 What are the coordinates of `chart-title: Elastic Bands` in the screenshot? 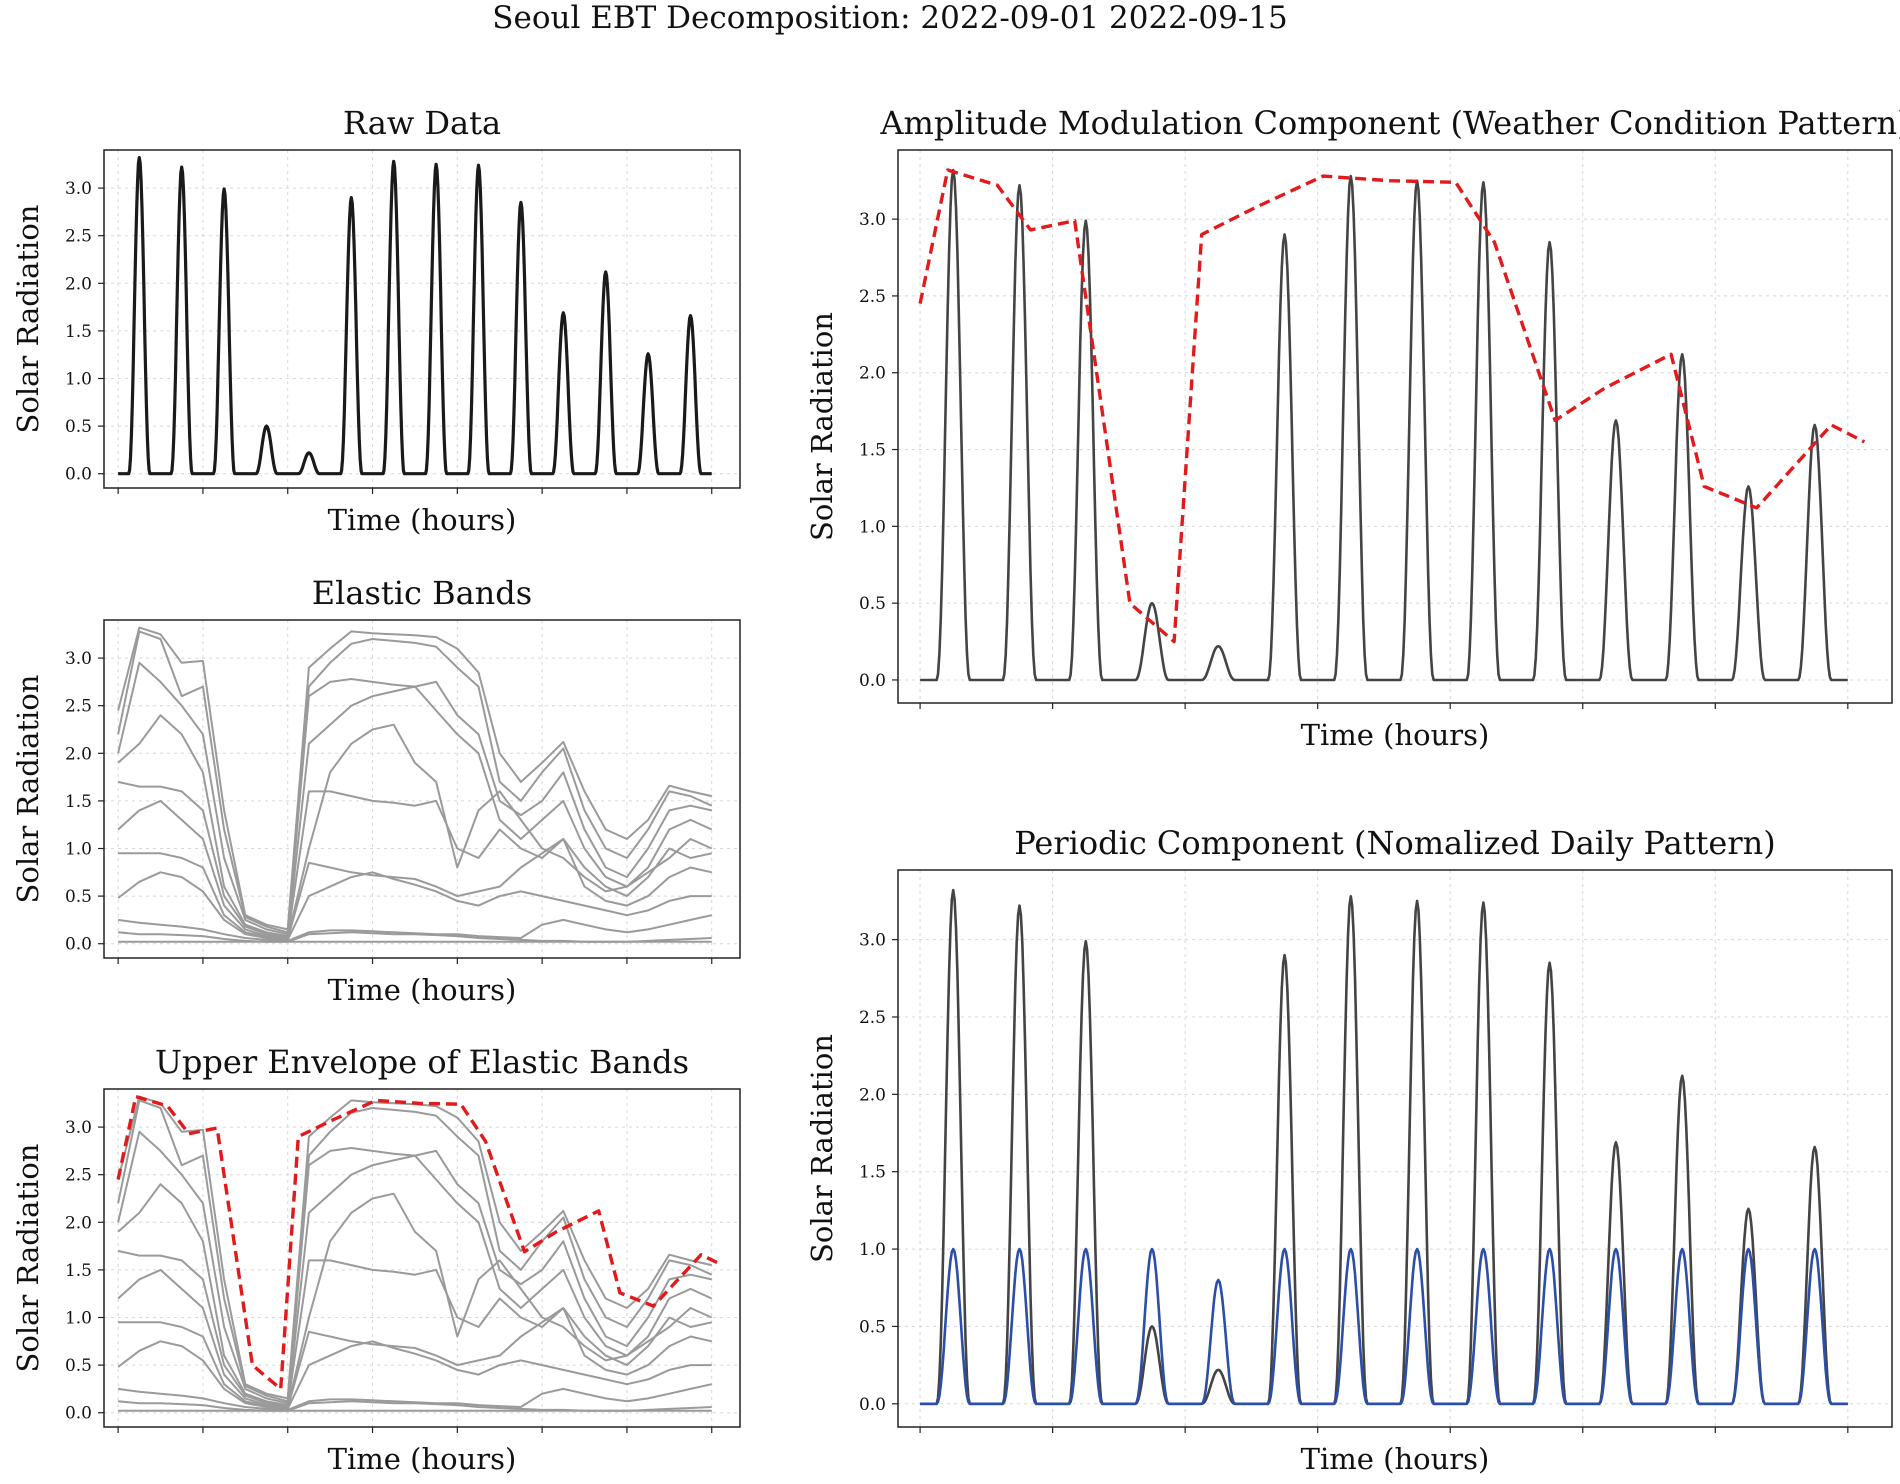 It's located at (422, 593).